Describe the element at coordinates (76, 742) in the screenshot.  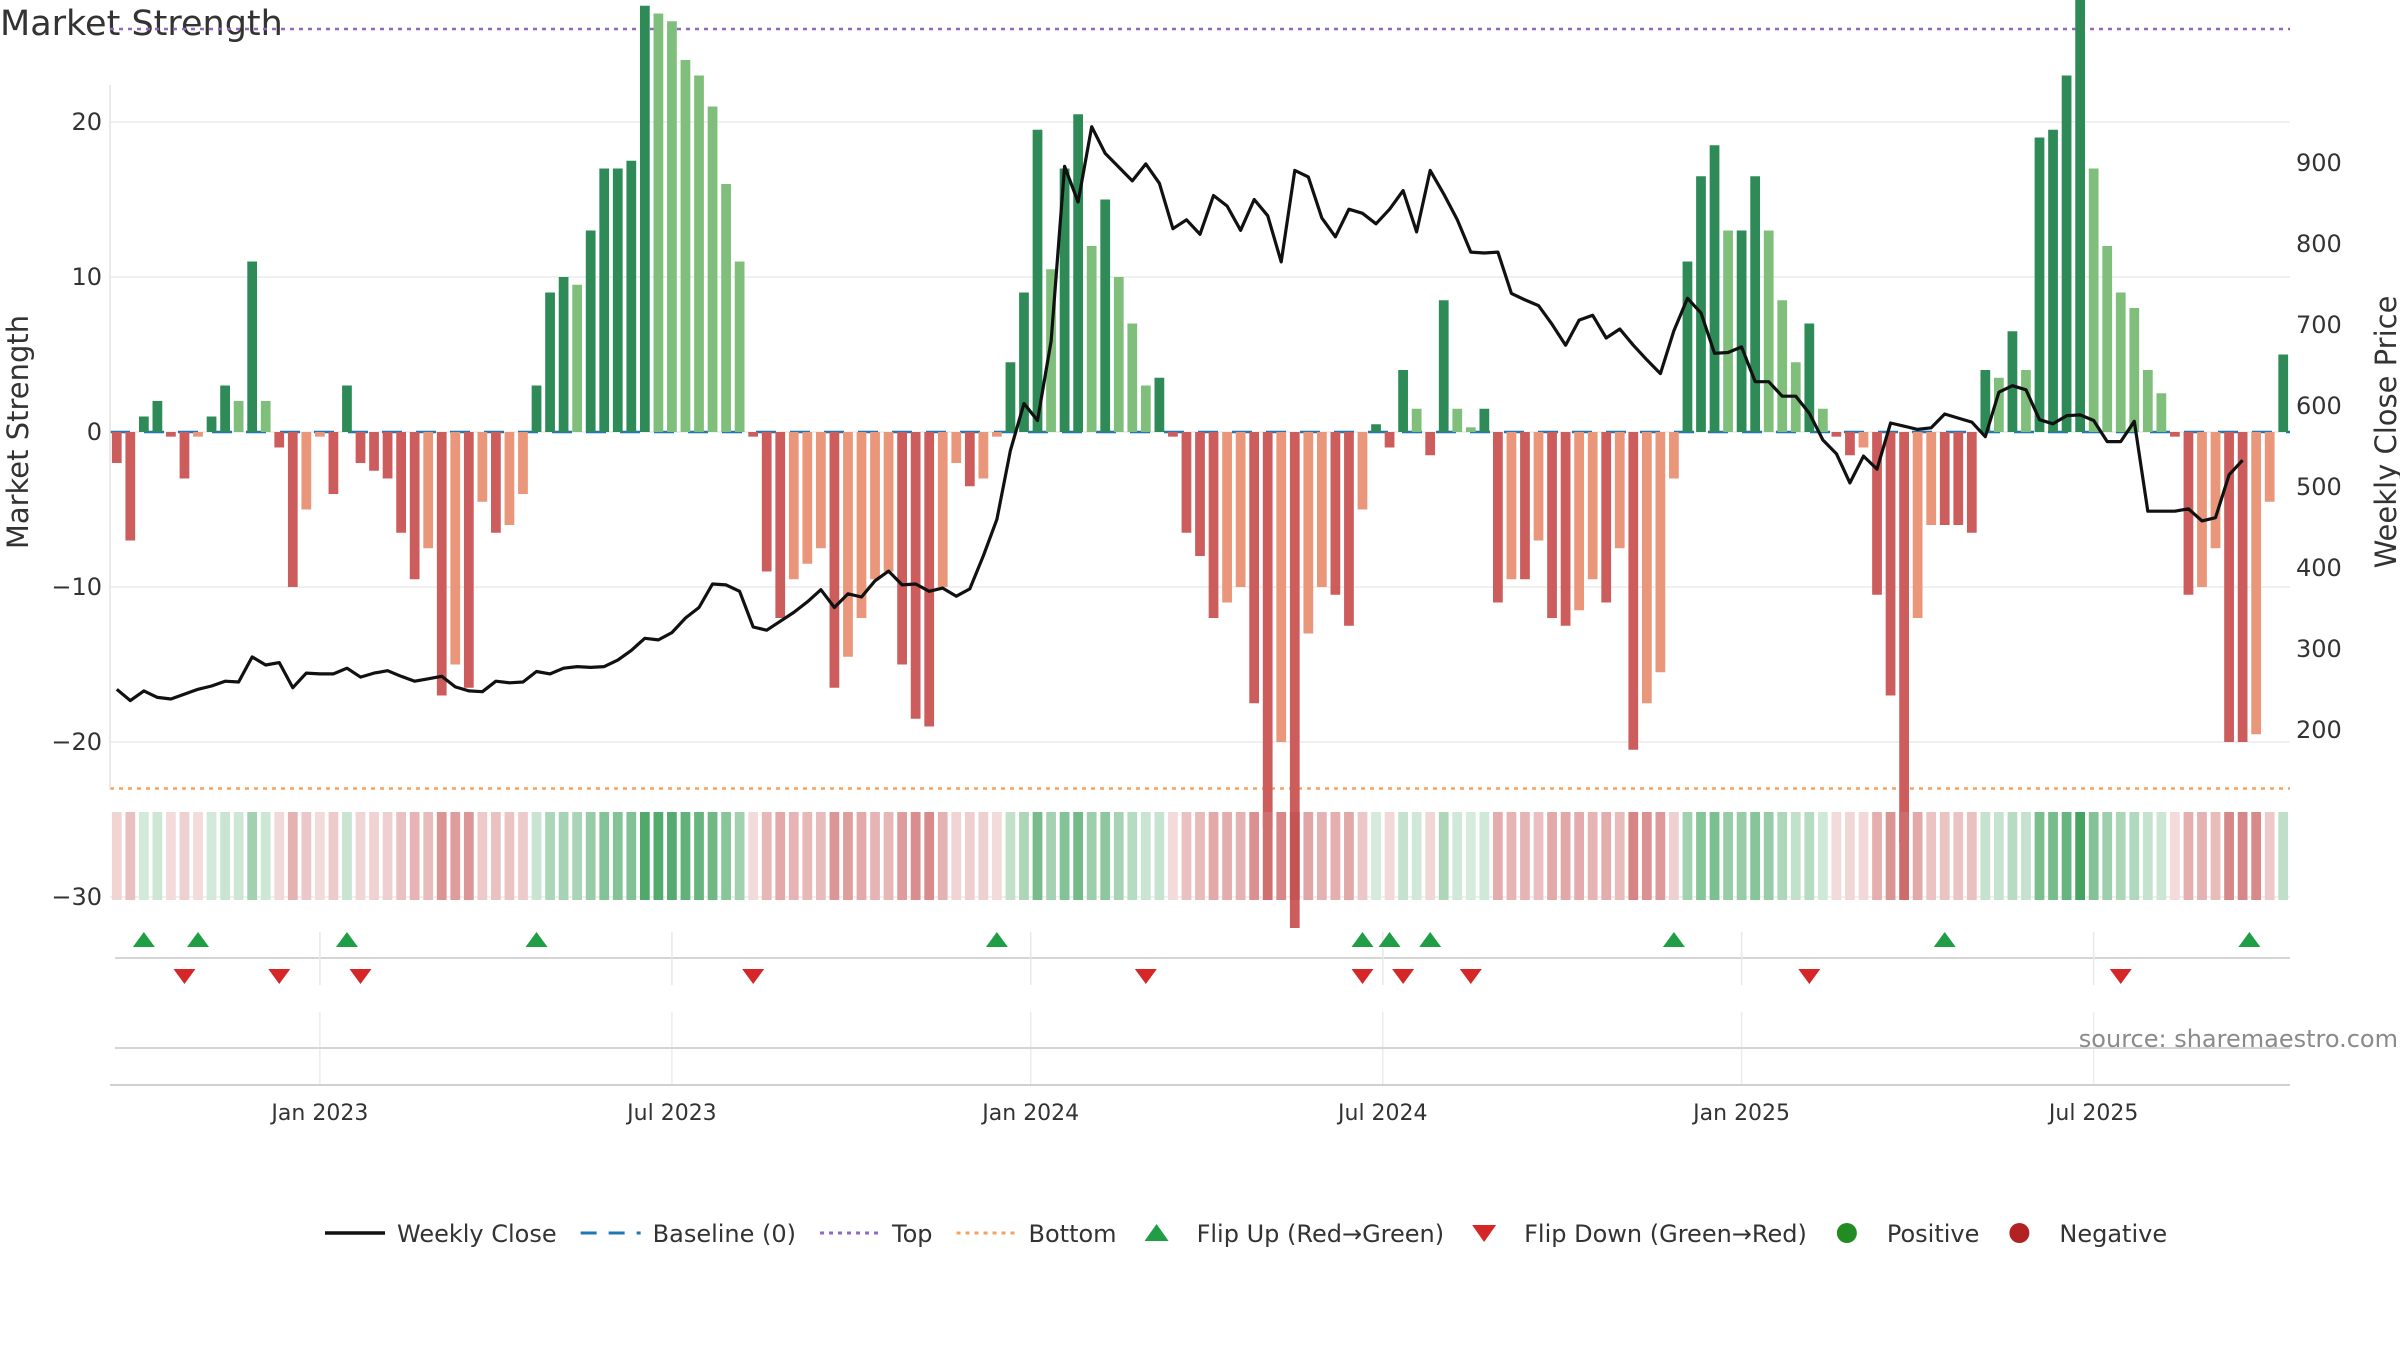
I see `y-tick-label: −20` at that location.